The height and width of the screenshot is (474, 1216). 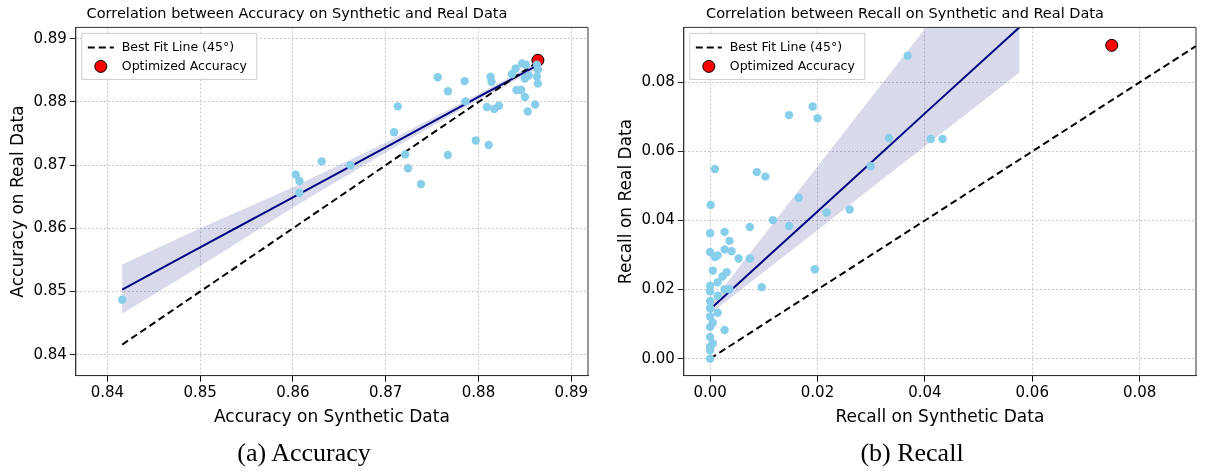 I want to click on y-tick-label: 0.88, so click(x=50, y=100).